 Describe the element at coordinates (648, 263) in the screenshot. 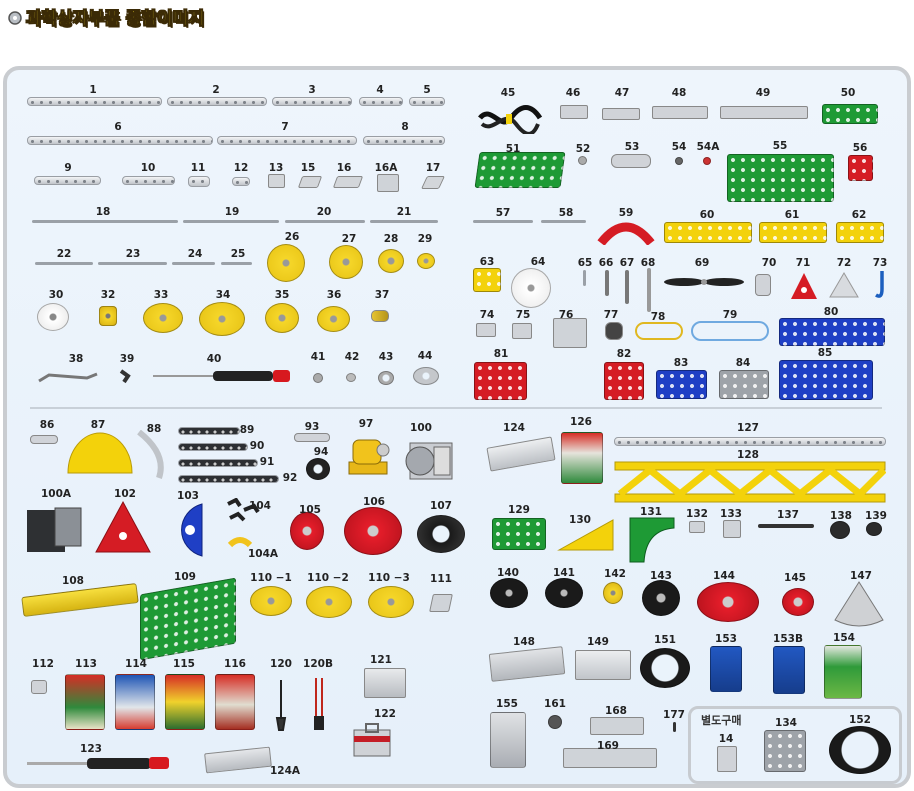

I see `part-number: 68` at that location.